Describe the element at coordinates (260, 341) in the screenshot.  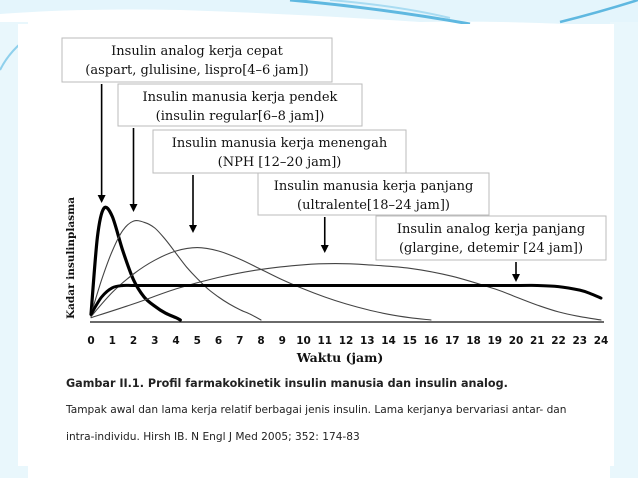
I see `x-tick-label: 8` at that location.